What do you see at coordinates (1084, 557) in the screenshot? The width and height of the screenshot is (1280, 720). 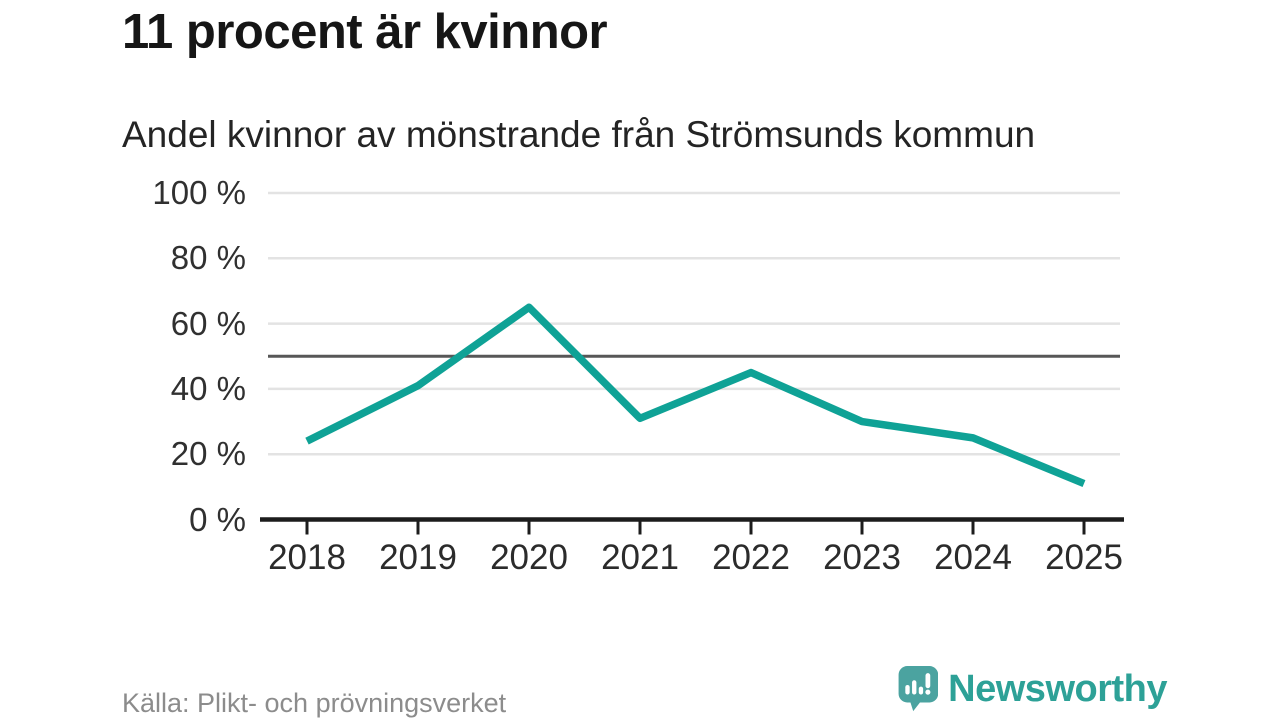 I see `x-axis-tick-label: 2025` at bounding box center [1084, 557].